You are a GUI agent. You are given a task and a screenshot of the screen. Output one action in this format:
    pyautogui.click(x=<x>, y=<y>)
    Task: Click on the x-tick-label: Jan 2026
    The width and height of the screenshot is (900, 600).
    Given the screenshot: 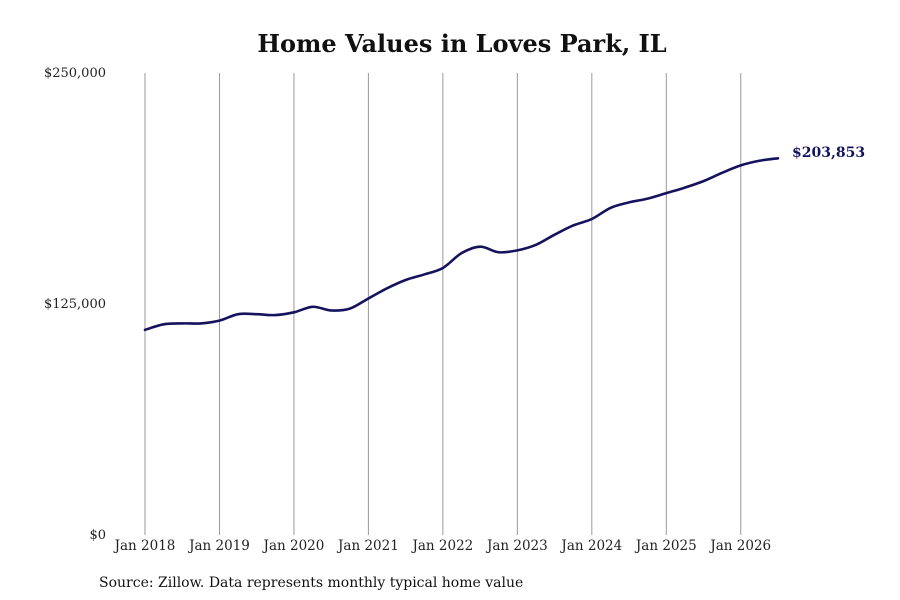 What is the action you would take?
    pyautogui.click(x=739, y=546)
    